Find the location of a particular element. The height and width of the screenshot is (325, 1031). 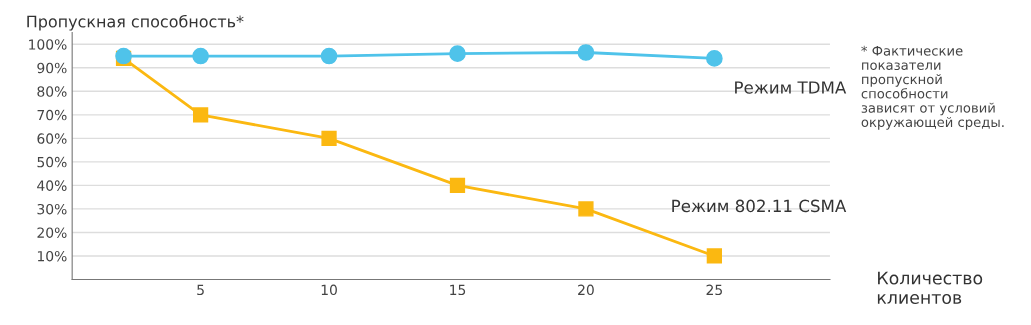

x-axis-title: Количество клиентов is located at coordinates (930, 288).